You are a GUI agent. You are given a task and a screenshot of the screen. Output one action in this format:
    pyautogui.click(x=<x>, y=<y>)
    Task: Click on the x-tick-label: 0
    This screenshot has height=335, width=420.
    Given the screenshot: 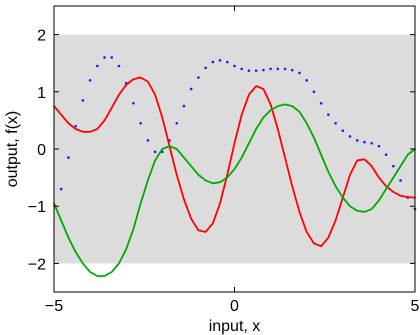 What is the action you would take?
    pyautogui.click(x=234, y=306)
    